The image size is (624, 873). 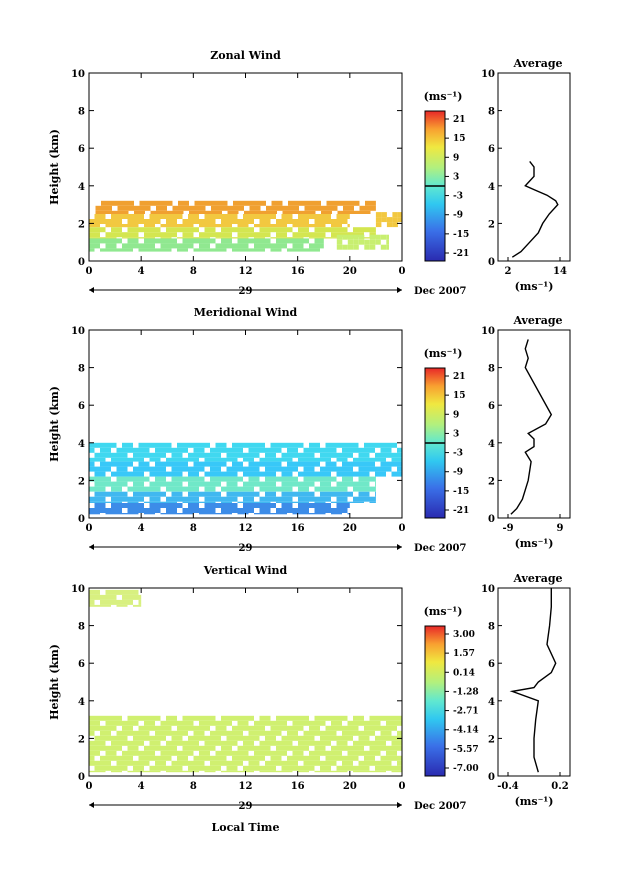 I want to click on colorbar-tick-label: -9, so click(x=458, y=473).